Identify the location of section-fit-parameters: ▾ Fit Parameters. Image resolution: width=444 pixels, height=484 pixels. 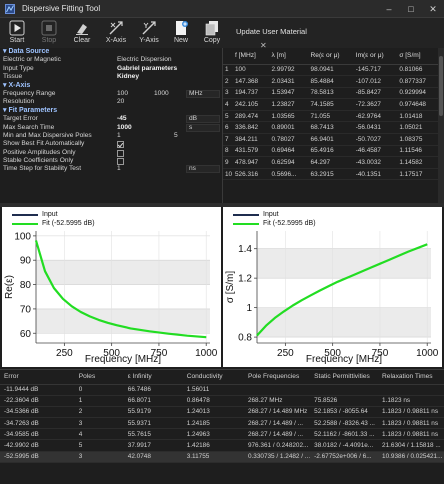
(30, 110).